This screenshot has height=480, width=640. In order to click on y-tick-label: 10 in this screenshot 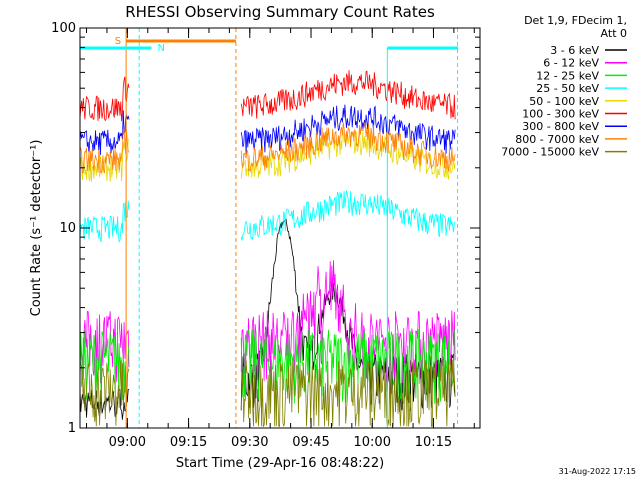, I will do `click(67, 228)`.